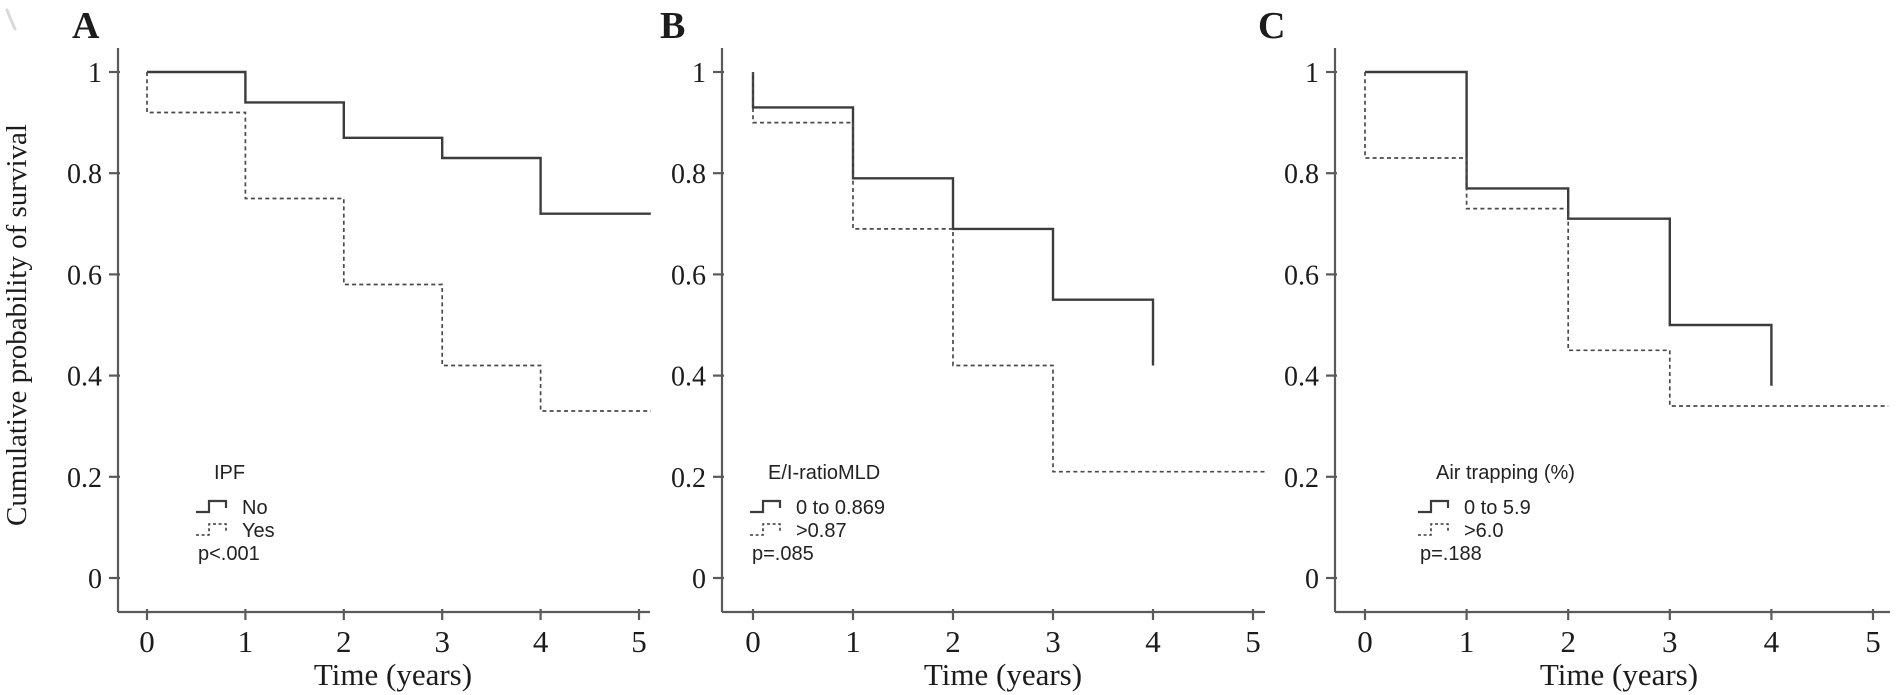 This screenshot has width=1900, height=695. Describe the element at coordinates (1365, 641) in the screenshot. I see `x-tick-label-c: 0` at that location.